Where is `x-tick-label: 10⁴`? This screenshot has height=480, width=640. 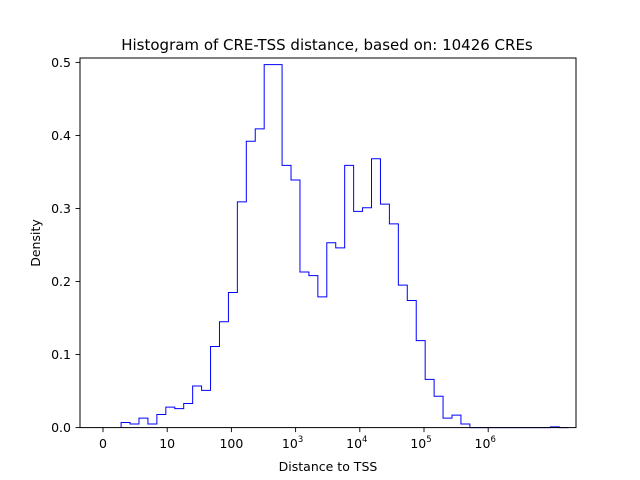 x-tick-label: 10⁴ is located at coordinates (356, 443).